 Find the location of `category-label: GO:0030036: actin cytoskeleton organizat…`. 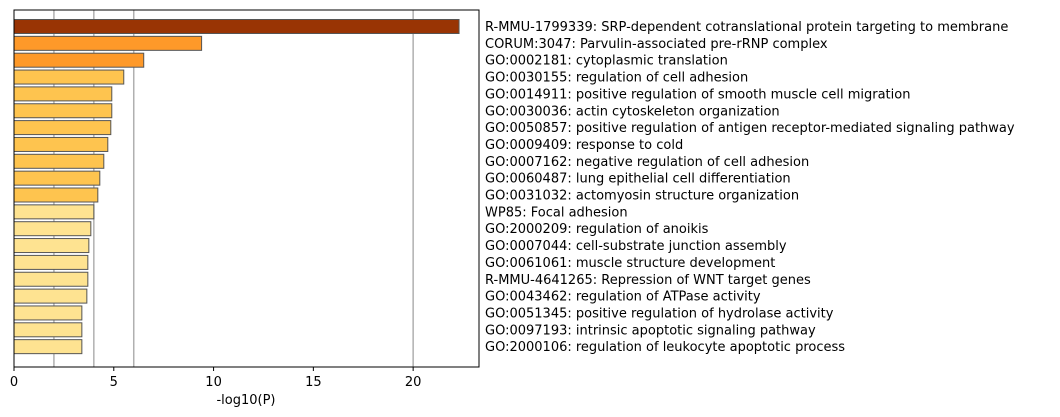

category-label: GO:0030036: actin cytoskeleton organizat… is located at coordinates (632, 111).